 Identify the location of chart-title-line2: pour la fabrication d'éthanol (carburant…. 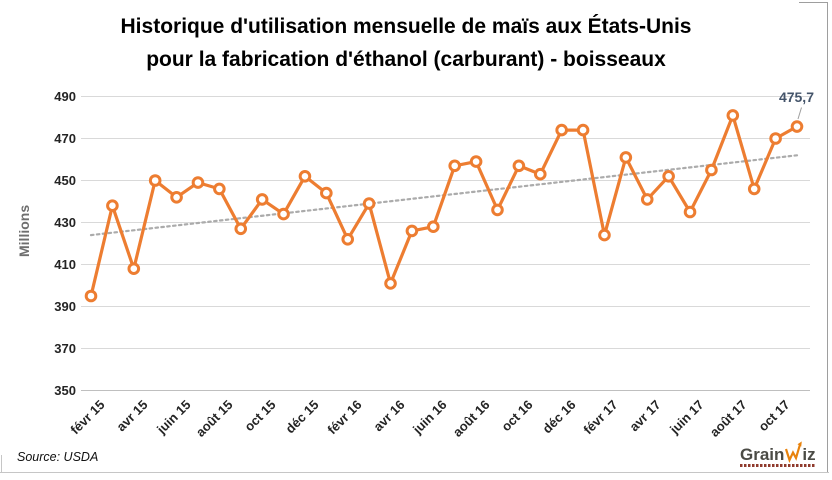
(406, 59).